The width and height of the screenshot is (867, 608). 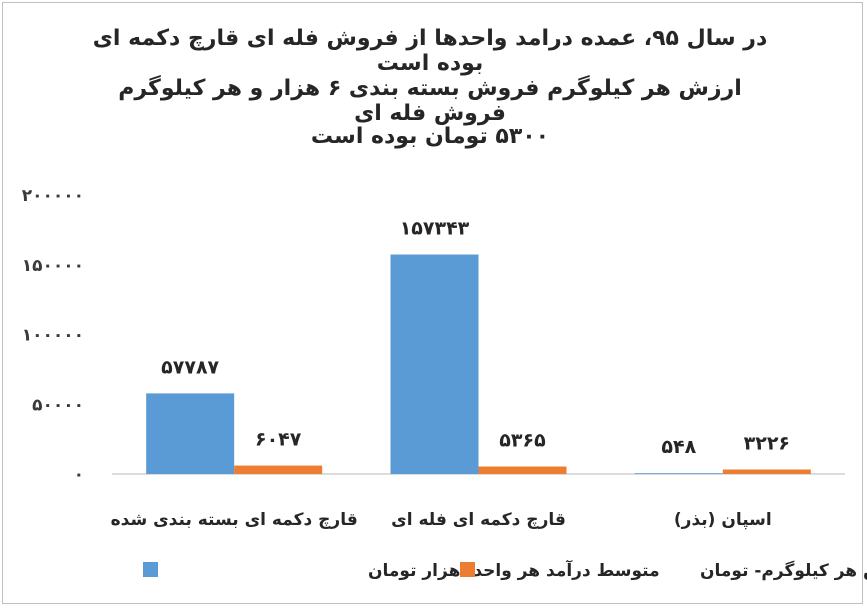 I want to click on data-label: ۵۷۷۸۷, so click(x=190, y=367).